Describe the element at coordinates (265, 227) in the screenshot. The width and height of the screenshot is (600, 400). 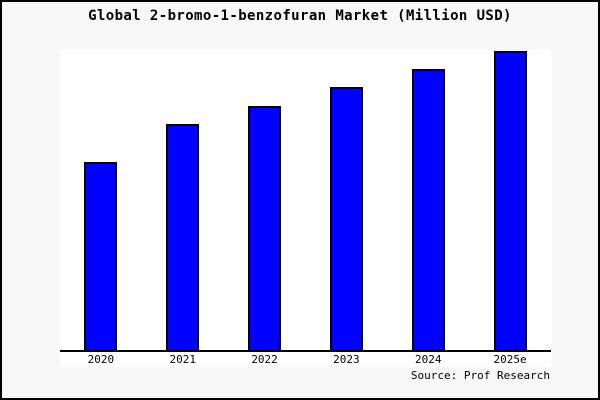
I see `bar-2022` at that location.